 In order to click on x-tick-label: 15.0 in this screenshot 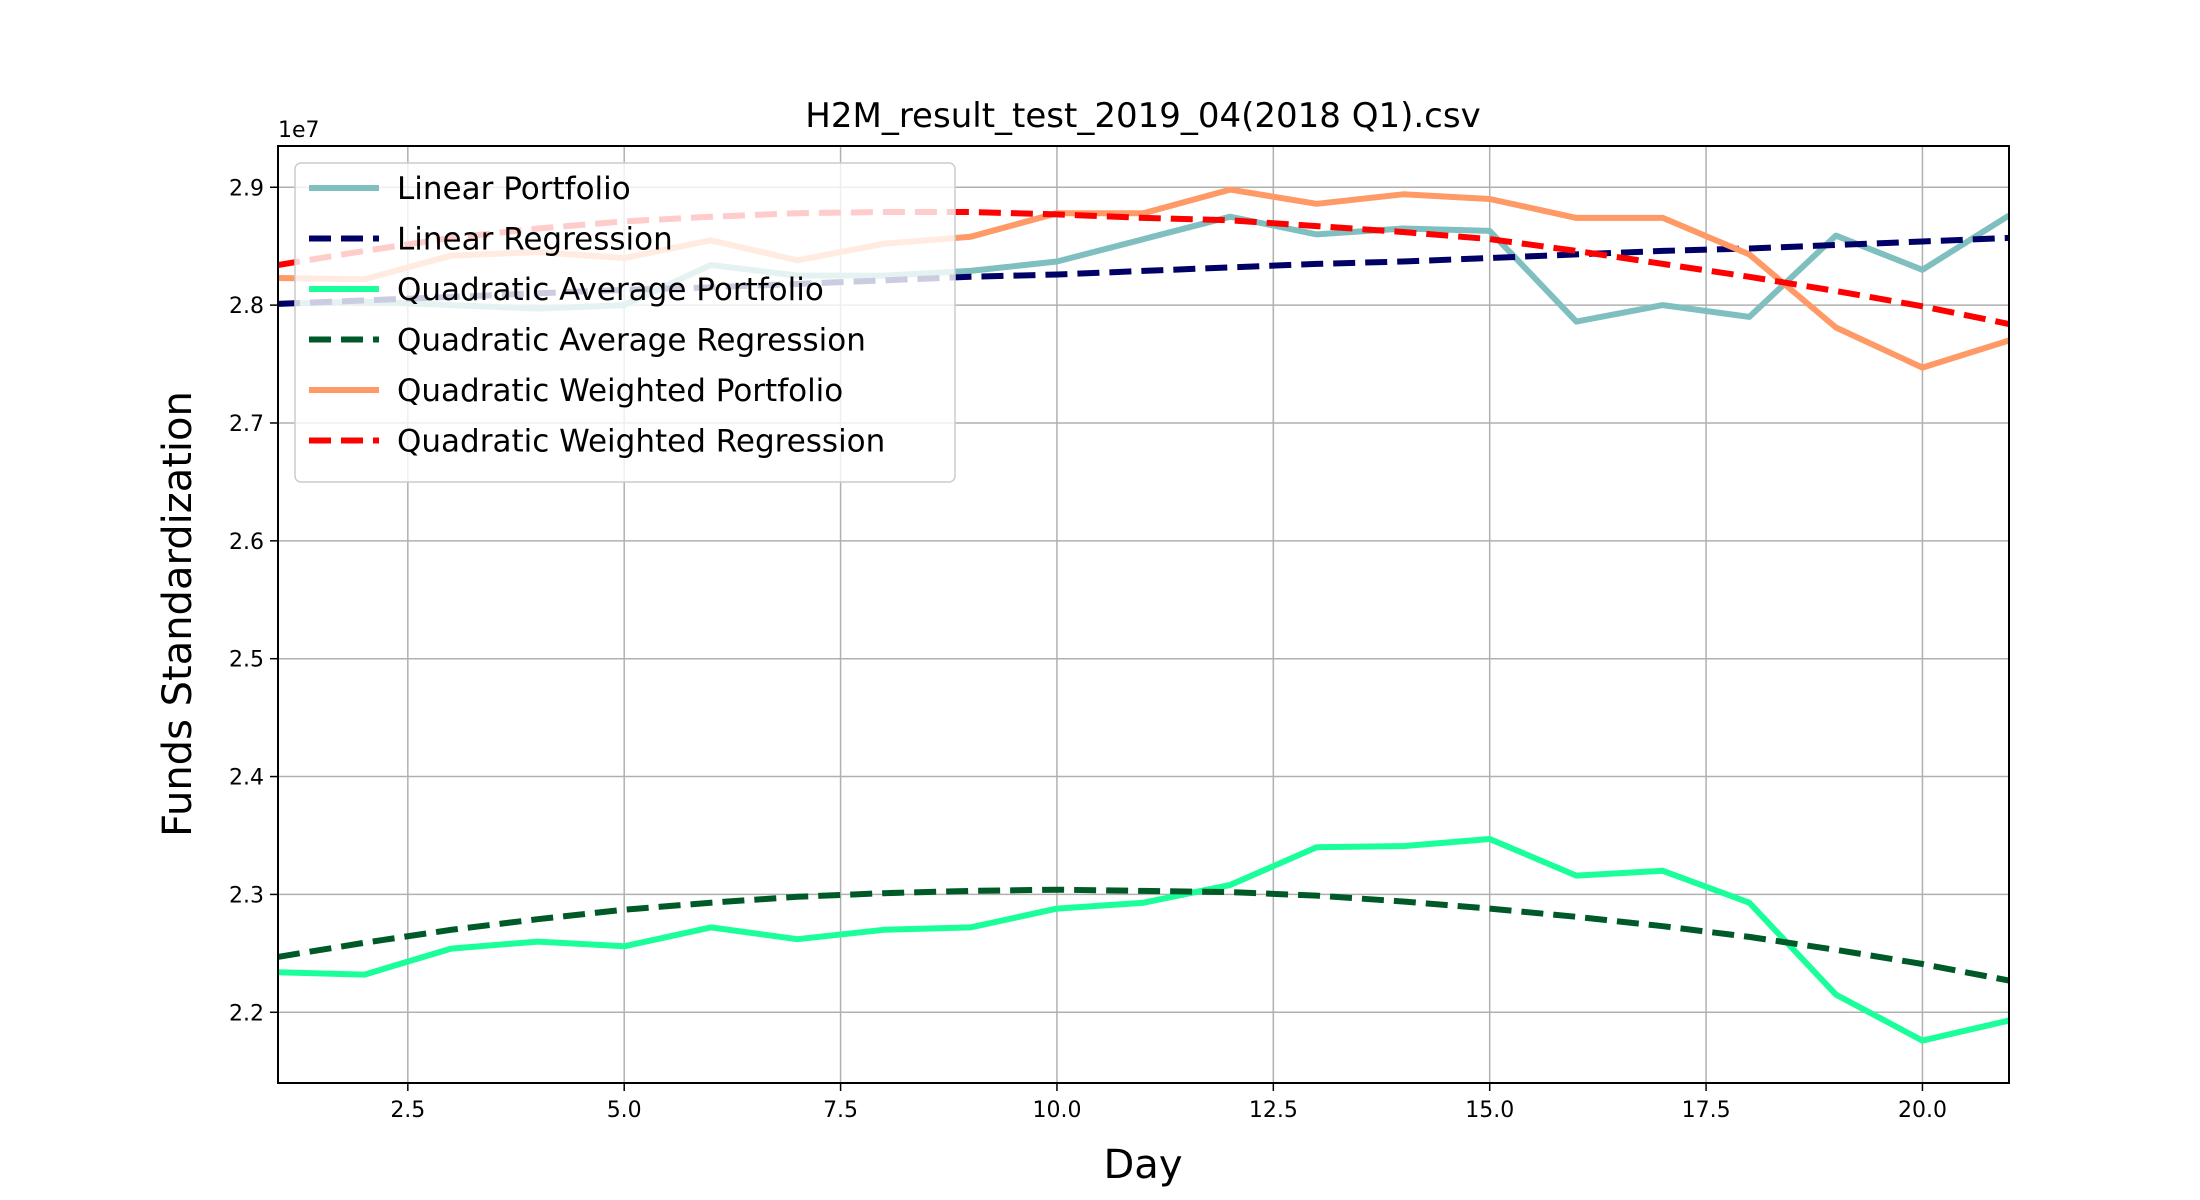, I will do `click(1489, 1110)`.